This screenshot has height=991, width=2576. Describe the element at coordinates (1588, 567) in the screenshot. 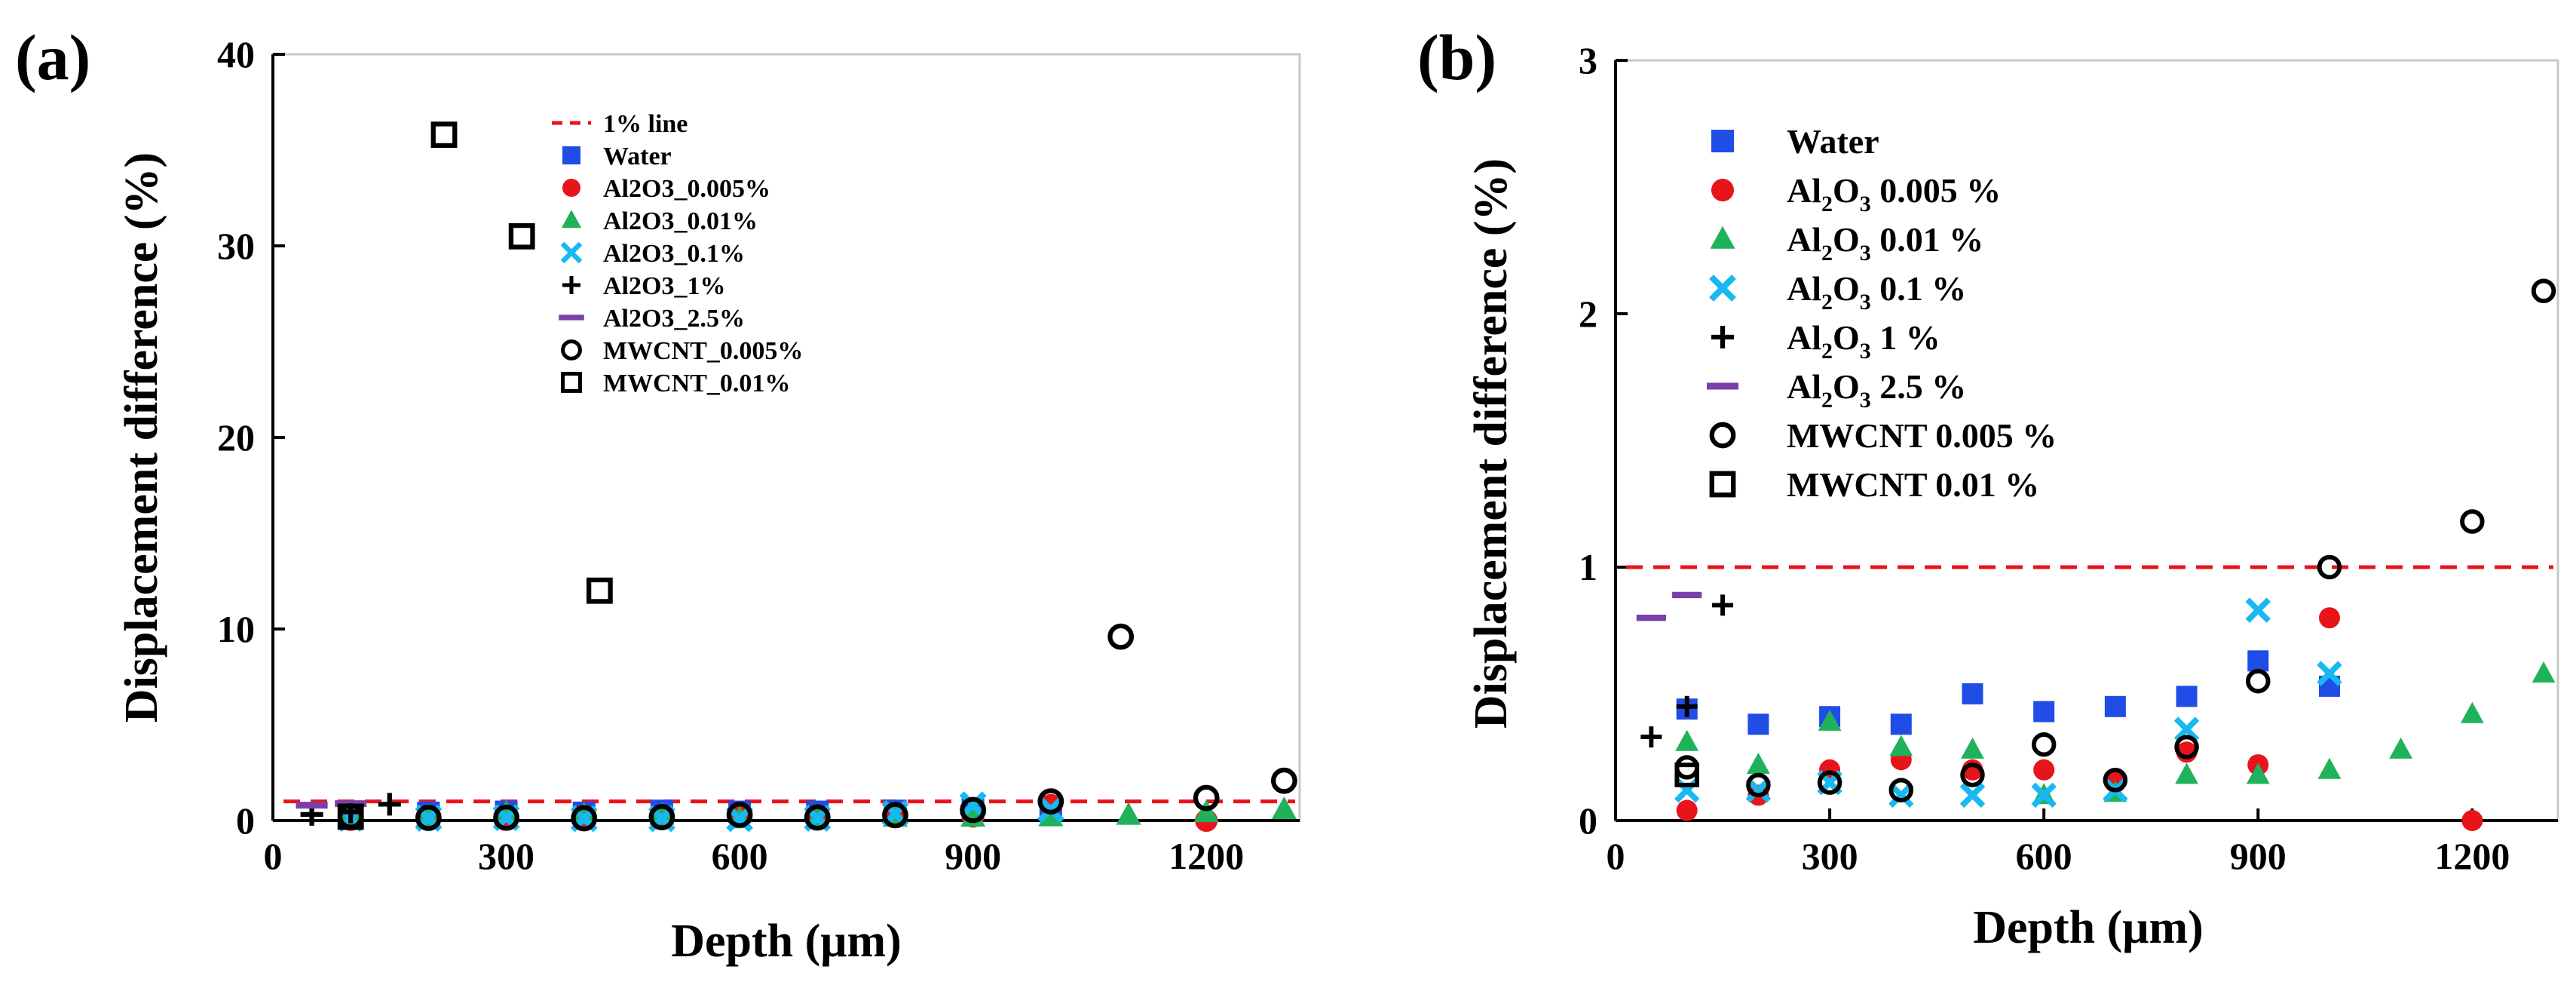

I see `y-tick-label: 1` at that location.